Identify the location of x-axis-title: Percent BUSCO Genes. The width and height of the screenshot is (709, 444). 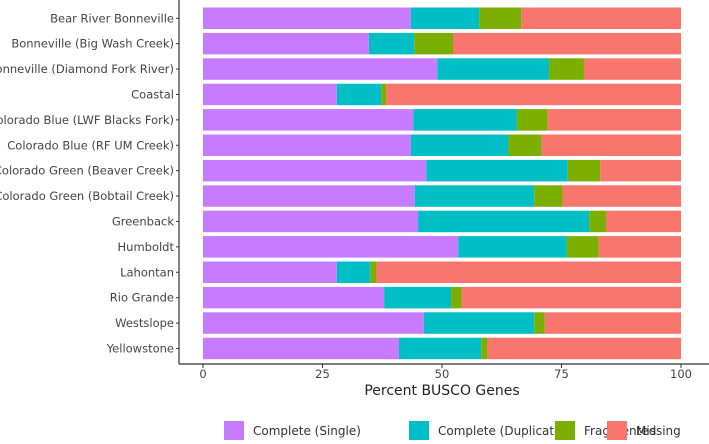
(441, 391).